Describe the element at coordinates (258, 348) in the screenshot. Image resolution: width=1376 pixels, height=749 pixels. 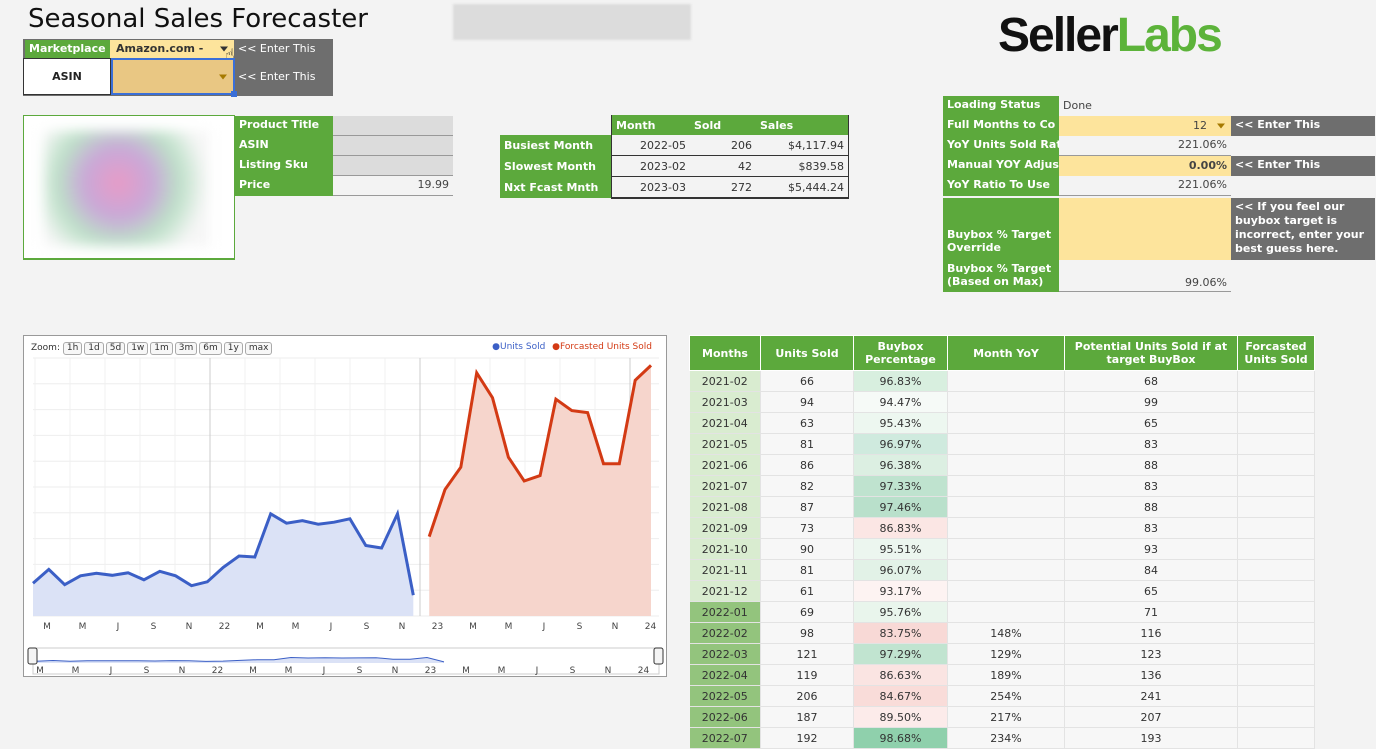
I see `zoom-button: max` at that location.